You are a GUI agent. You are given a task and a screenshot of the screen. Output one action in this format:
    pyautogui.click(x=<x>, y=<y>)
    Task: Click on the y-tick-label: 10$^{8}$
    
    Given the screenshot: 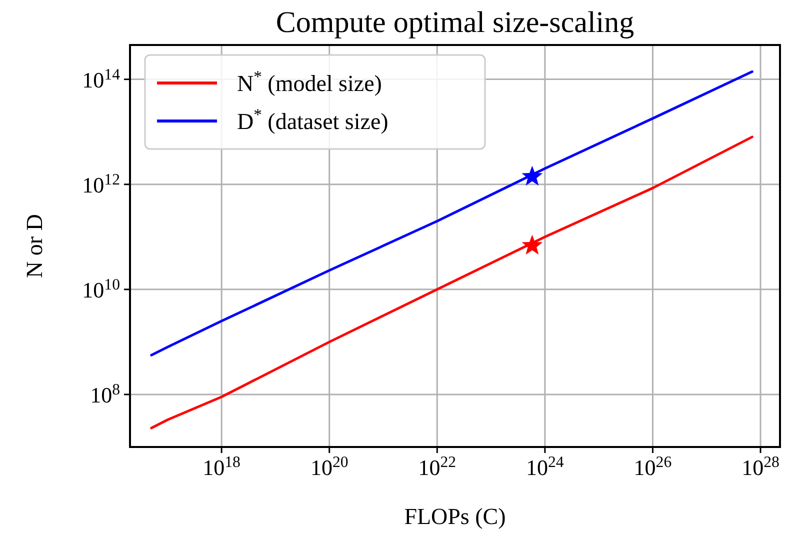 What is the action you would take?
    pyautogui.click(x=105, y=394)
    